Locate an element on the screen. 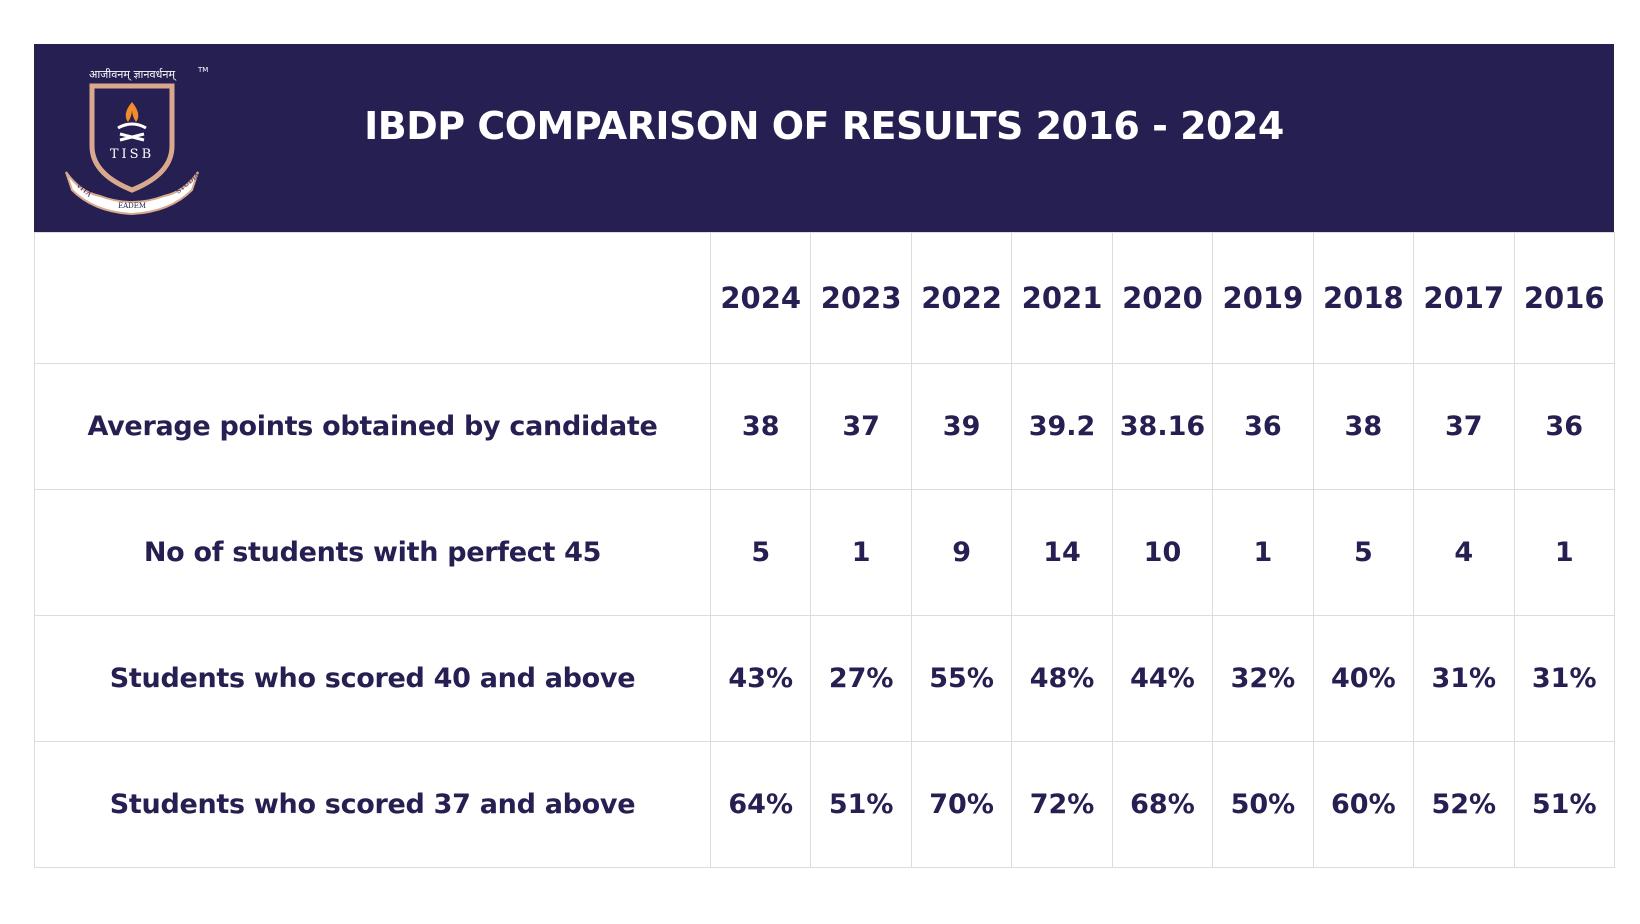  column-header: 2019 is located at coordinates (1263, 298).